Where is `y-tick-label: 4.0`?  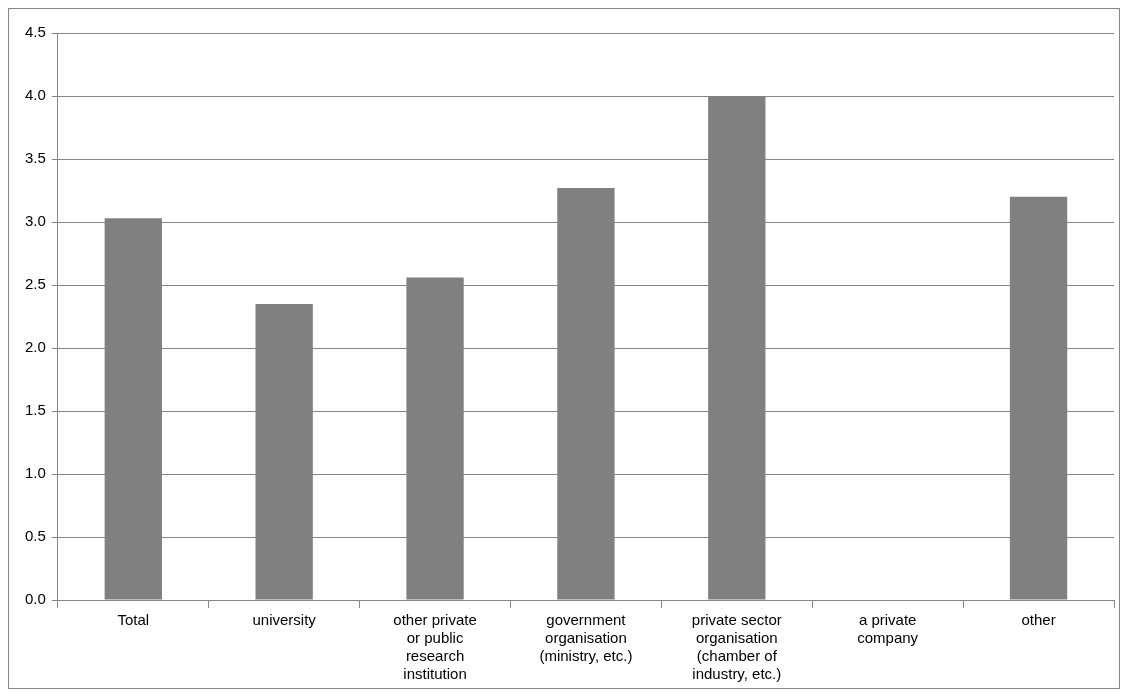
y-tick-label: 4.0 is located at coordinates (35, 95).